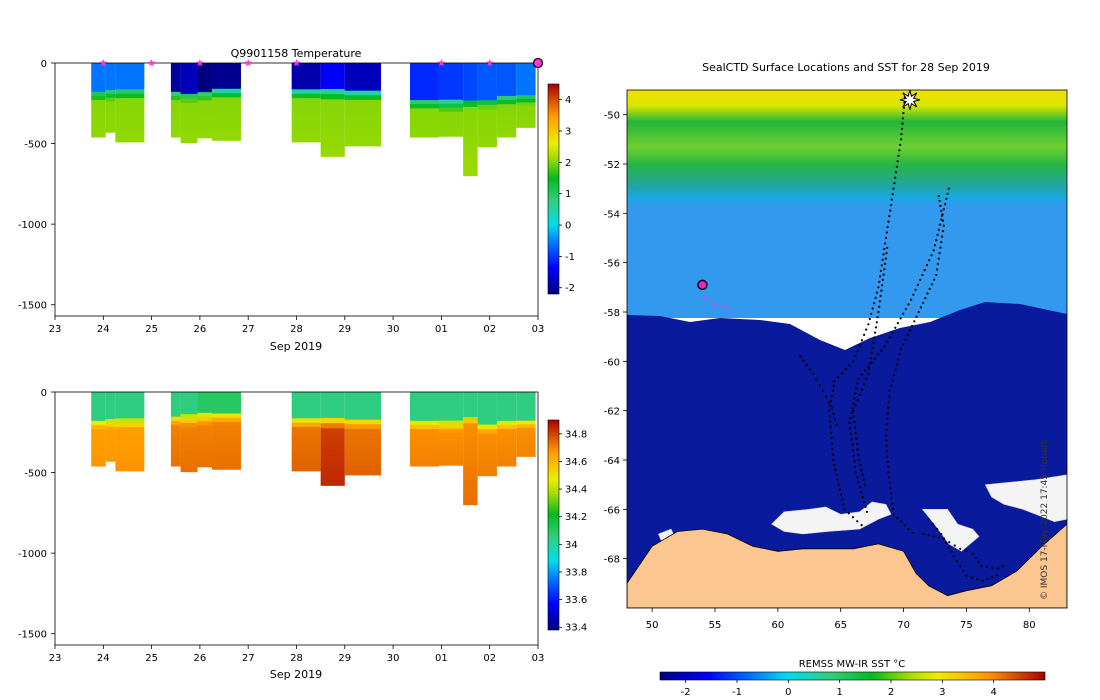  I want to click on colorbar-tick-label: 33.8, so click(576, 572).